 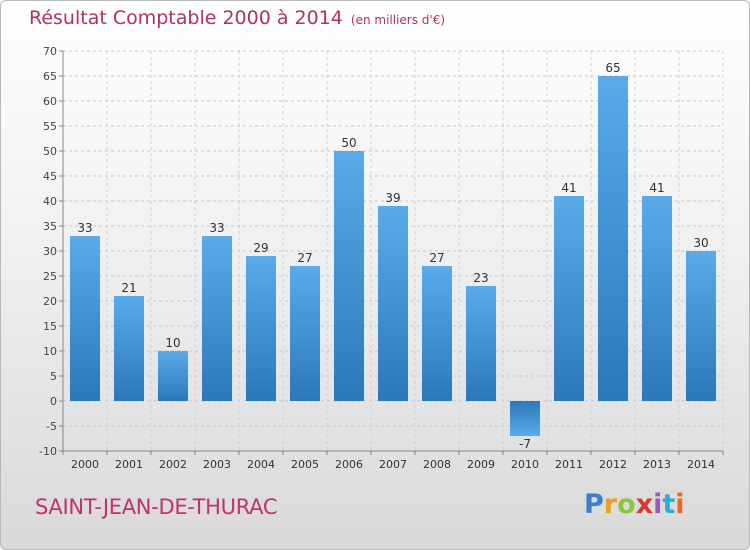 I want to click on y-tick-label: 55, so click(x=50, y=126).